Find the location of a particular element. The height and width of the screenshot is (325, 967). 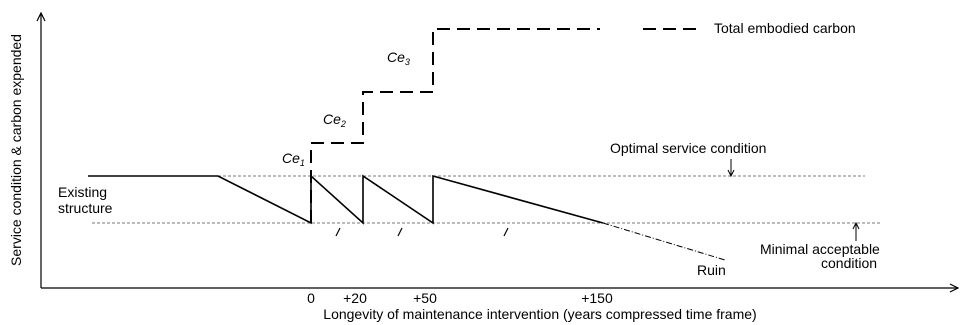

optimal-condition-label: Optimal service condition is located at coordinates (688, 148).